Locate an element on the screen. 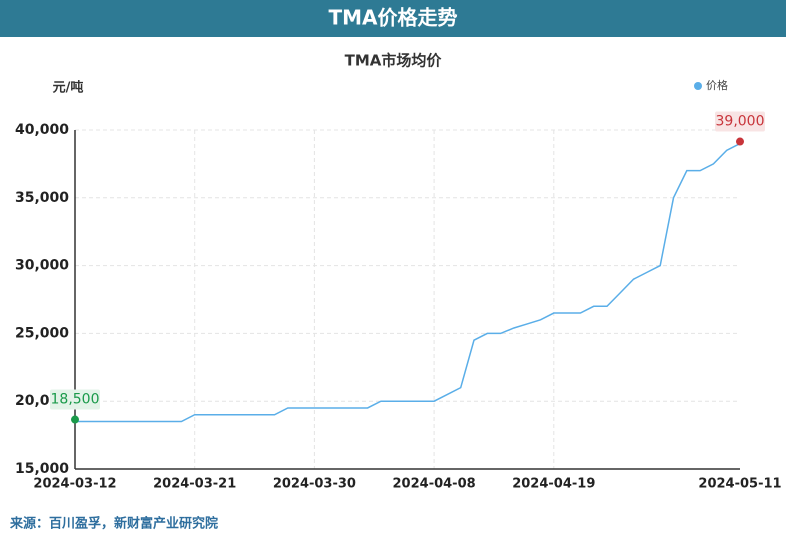 The image size is (786, 543). y-tick-label: 15,000 is located at coordinates (42, 469).